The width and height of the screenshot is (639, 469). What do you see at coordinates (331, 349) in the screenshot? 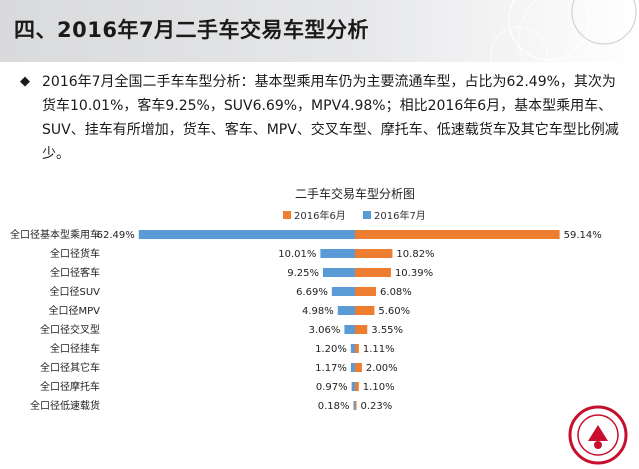
I see `data-label-july: 1.20%` at bounding box center [331, 349].